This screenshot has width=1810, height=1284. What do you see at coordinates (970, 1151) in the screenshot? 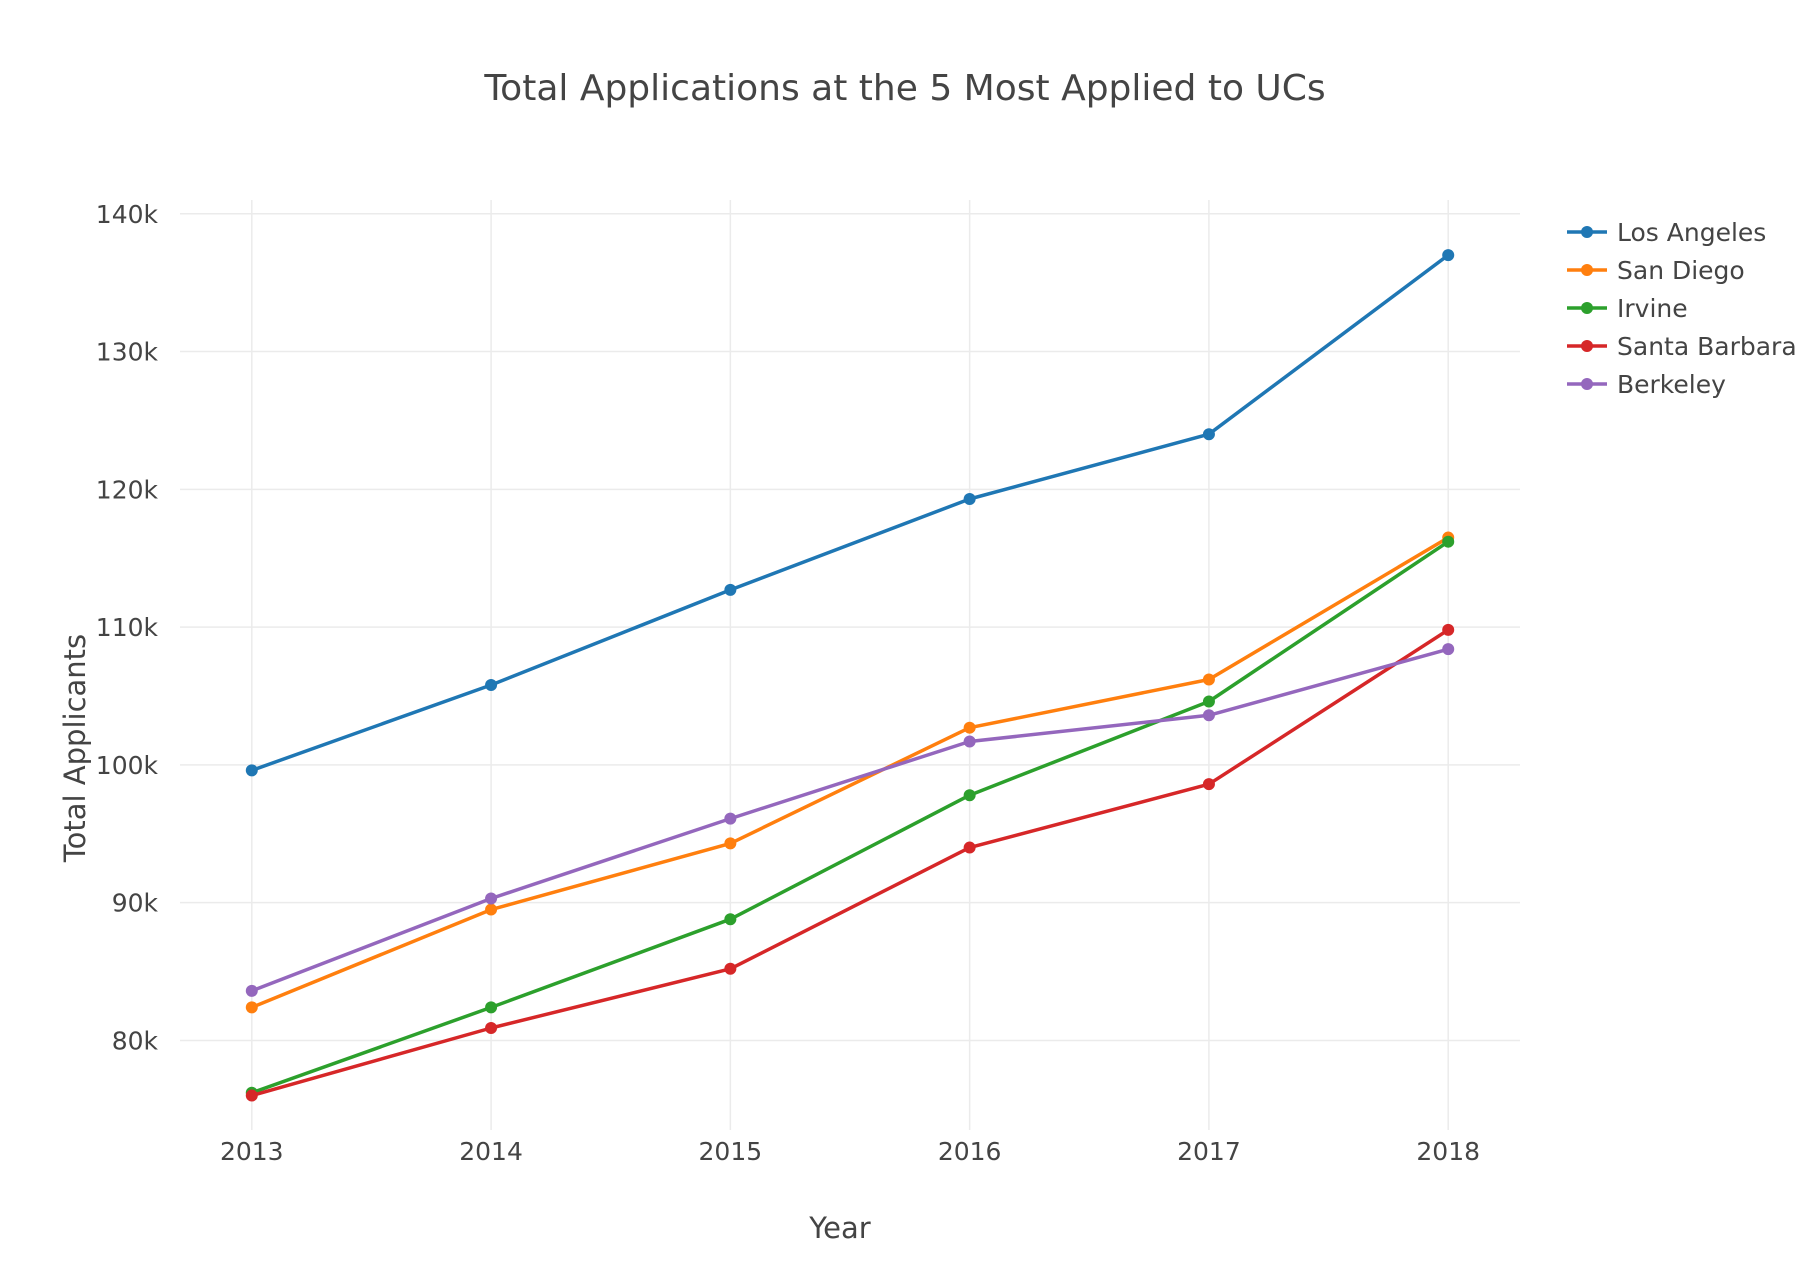
I see `x-tick-label: 2016` at bounding box center [970, 1151].